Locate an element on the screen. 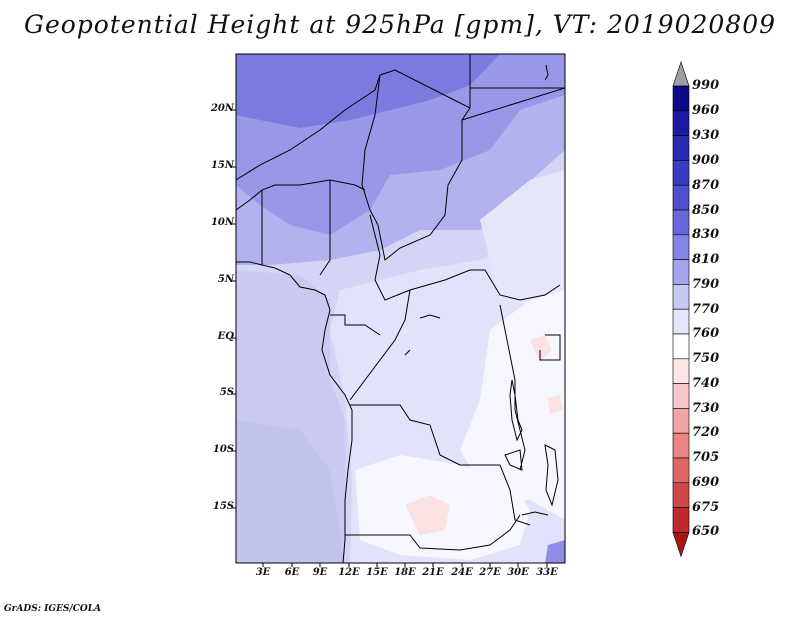  colorbar-label-720: 720 is located at coordinates (706, 432).